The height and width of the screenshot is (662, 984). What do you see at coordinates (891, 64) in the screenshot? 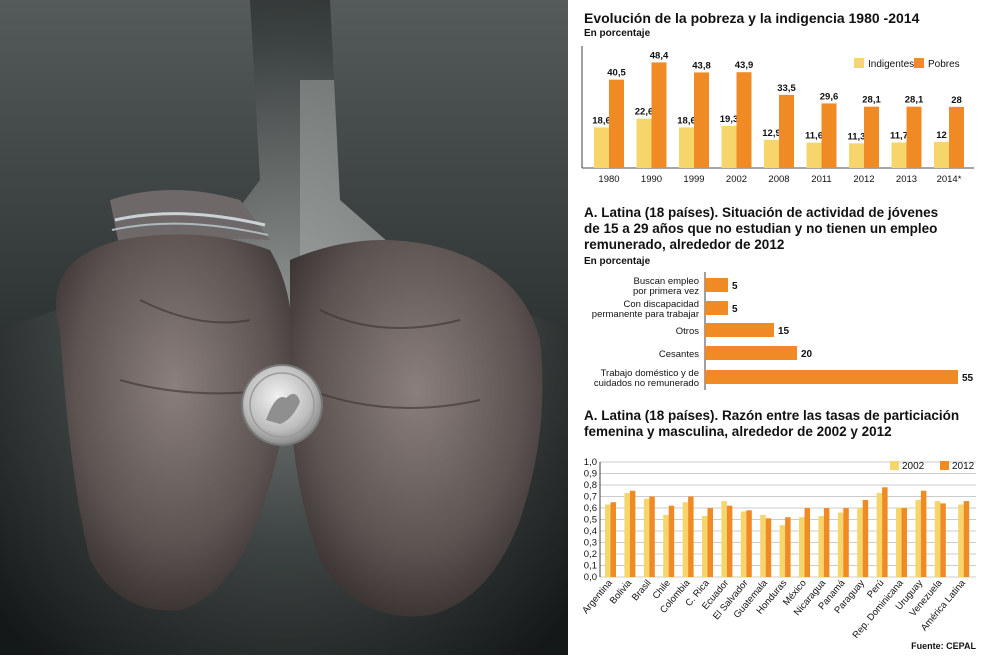
I see `legend-label-indigentes: Indigentes` at bounding box center [891, 64].